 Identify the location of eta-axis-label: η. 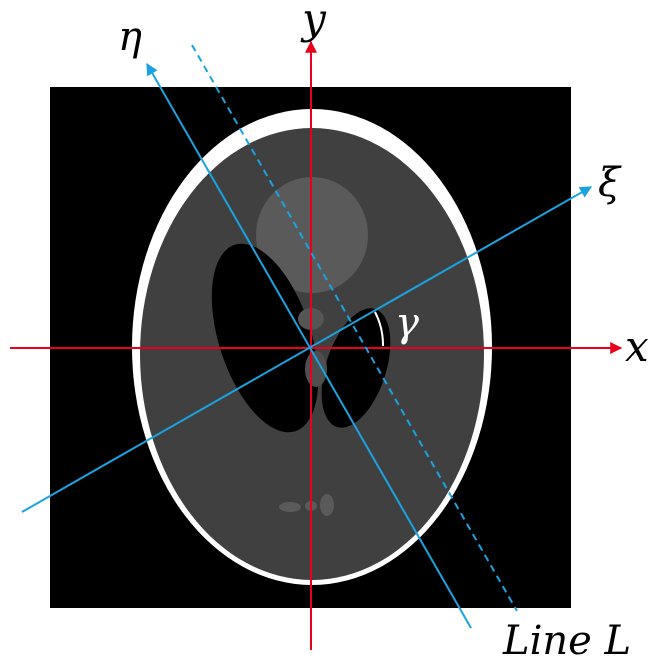
(130, 37).